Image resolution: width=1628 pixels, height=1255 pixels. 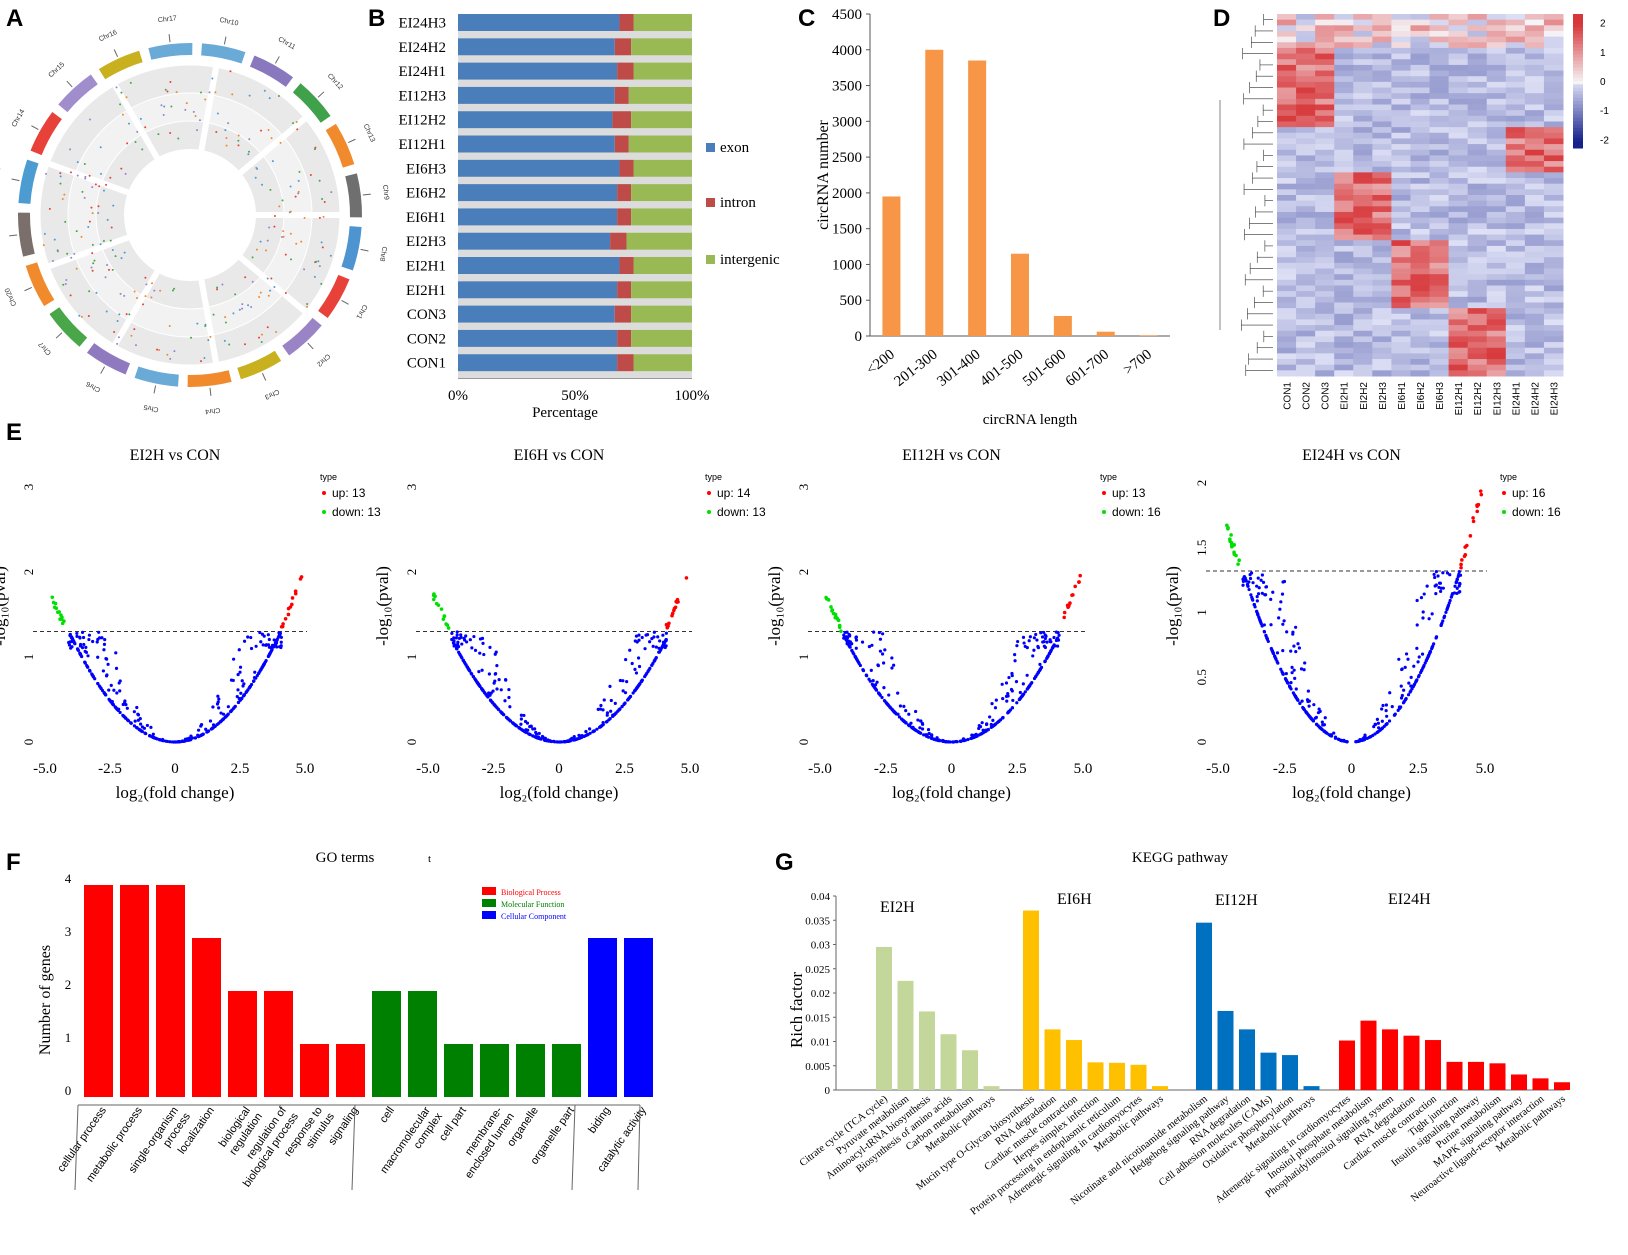 What do you see at coordinates (1160, 1088) in the screenshot?
I see `bar-ei6h` at bounding box center [1160, 1088].